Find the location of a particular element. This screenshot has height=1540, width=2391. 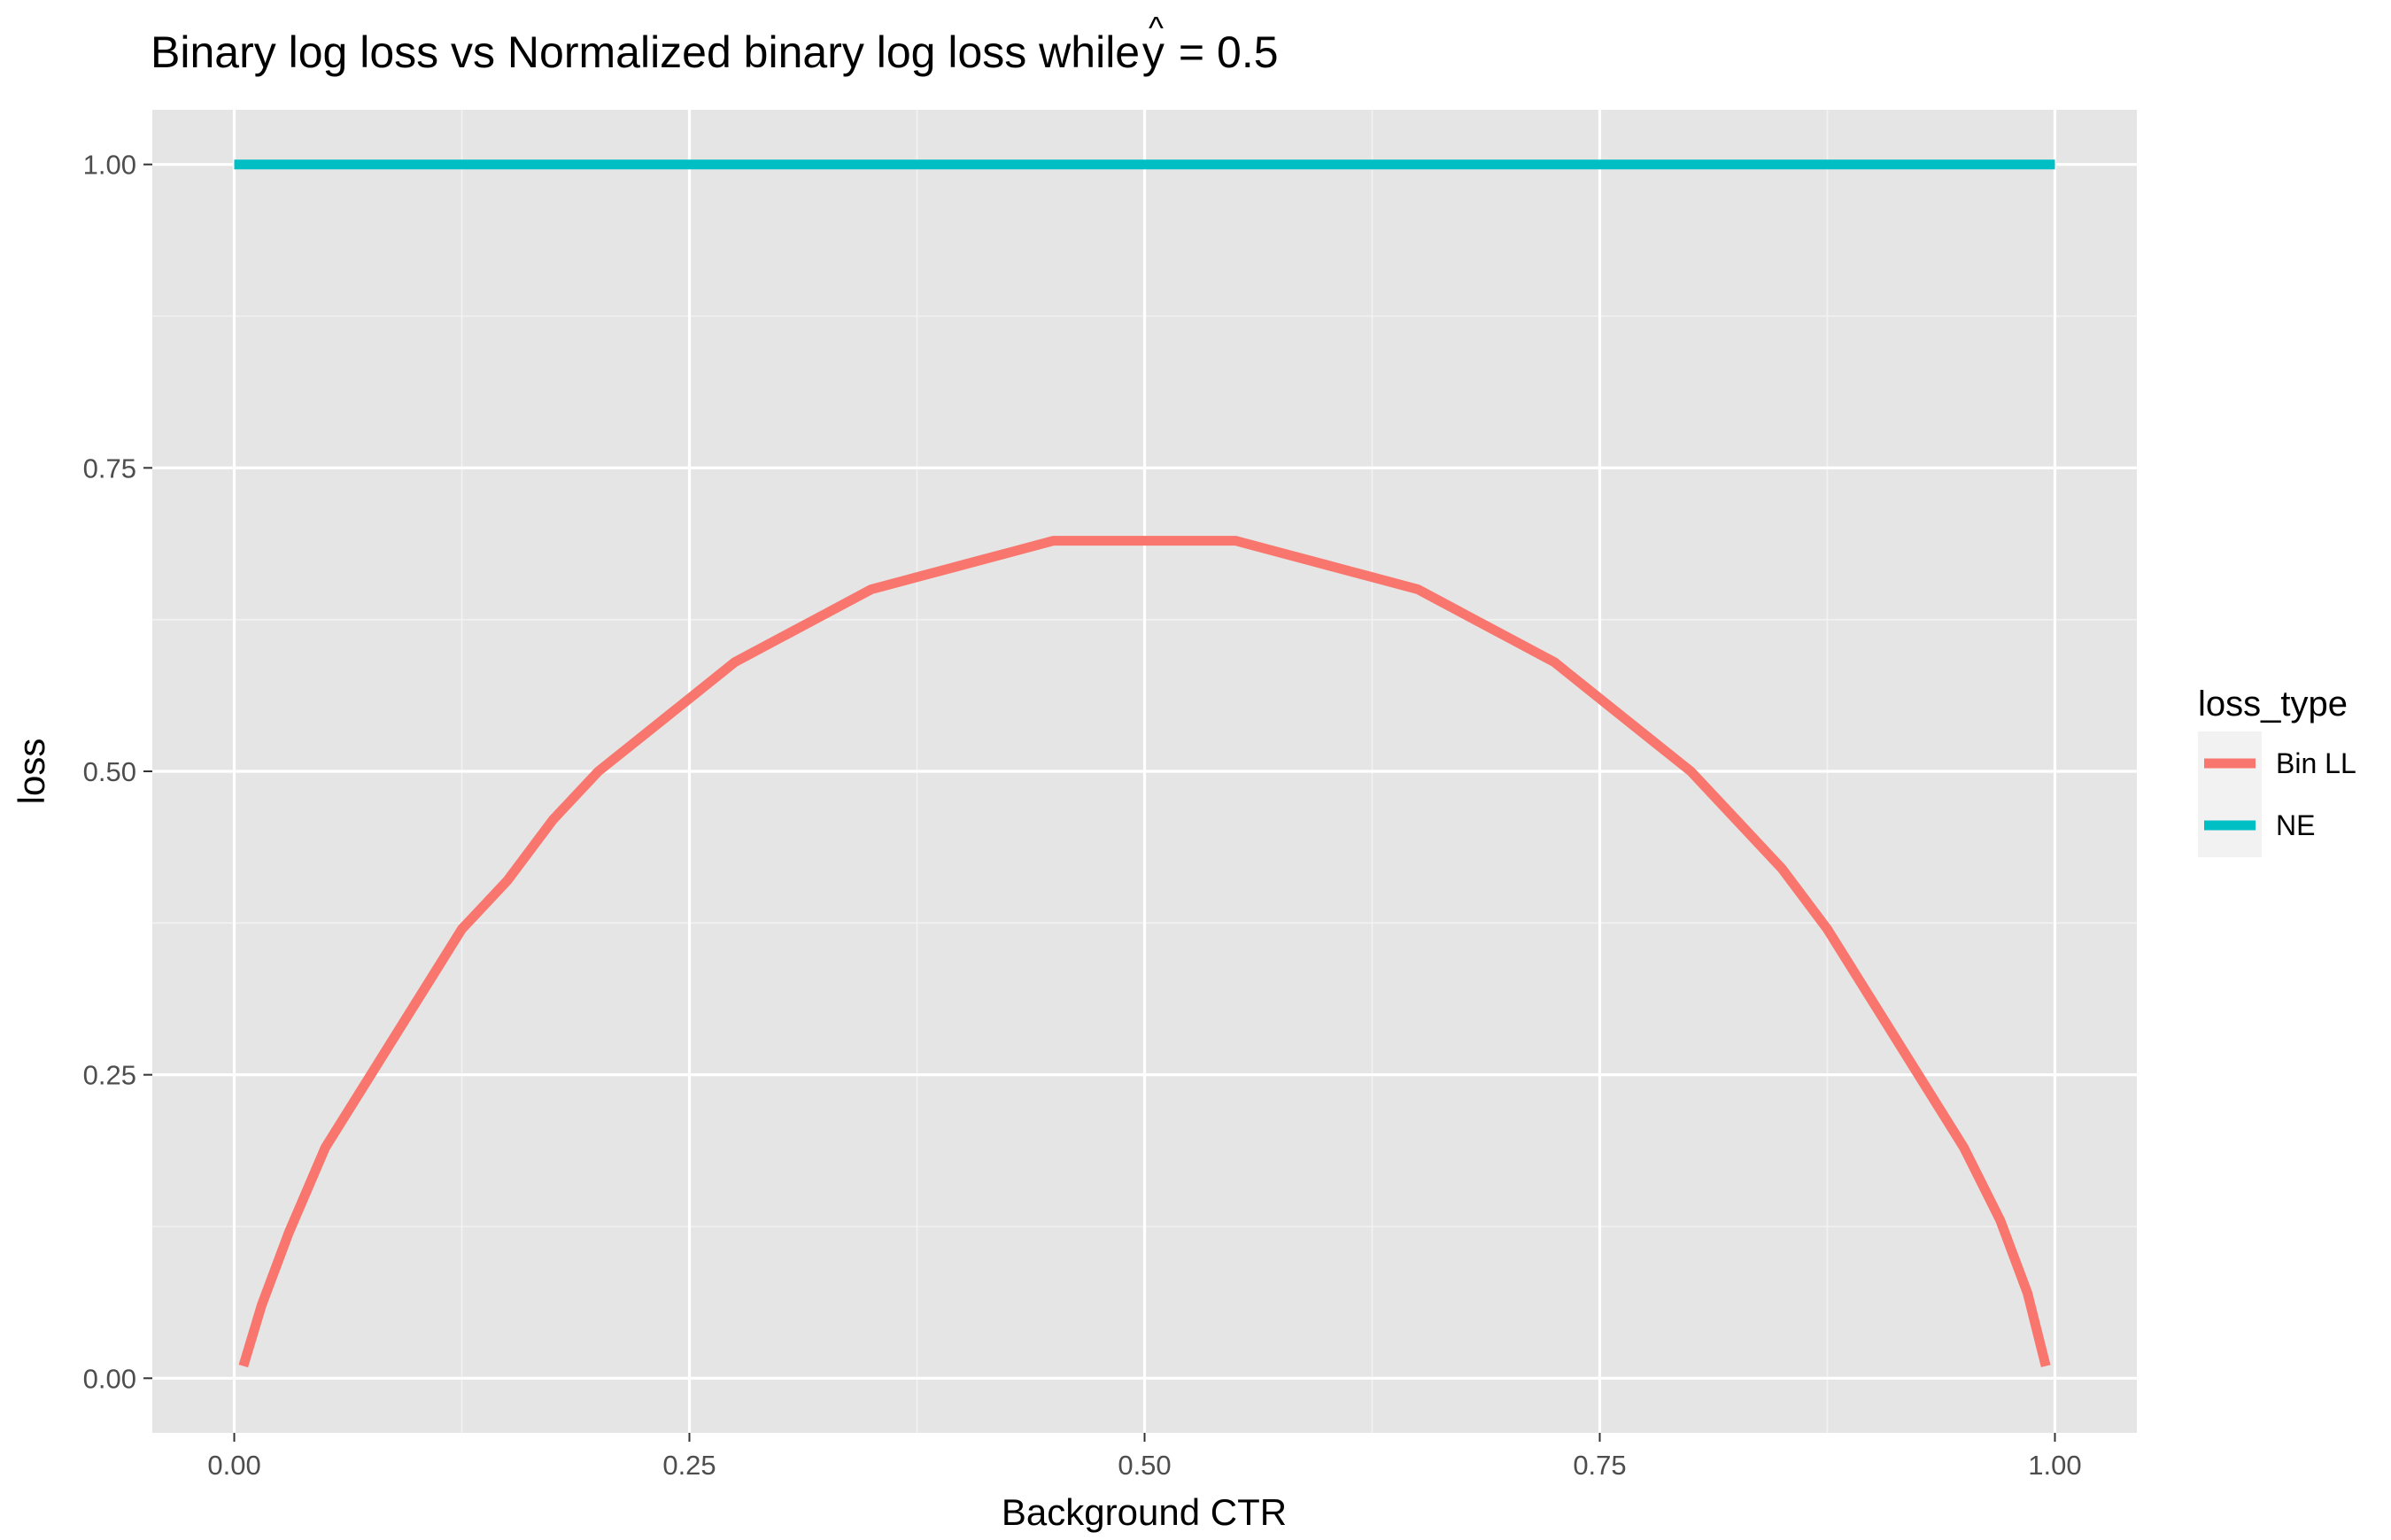

x-axis: 0.00 0.25 0.50 0.75 1.00 is located at coordinates (1144, 1457).